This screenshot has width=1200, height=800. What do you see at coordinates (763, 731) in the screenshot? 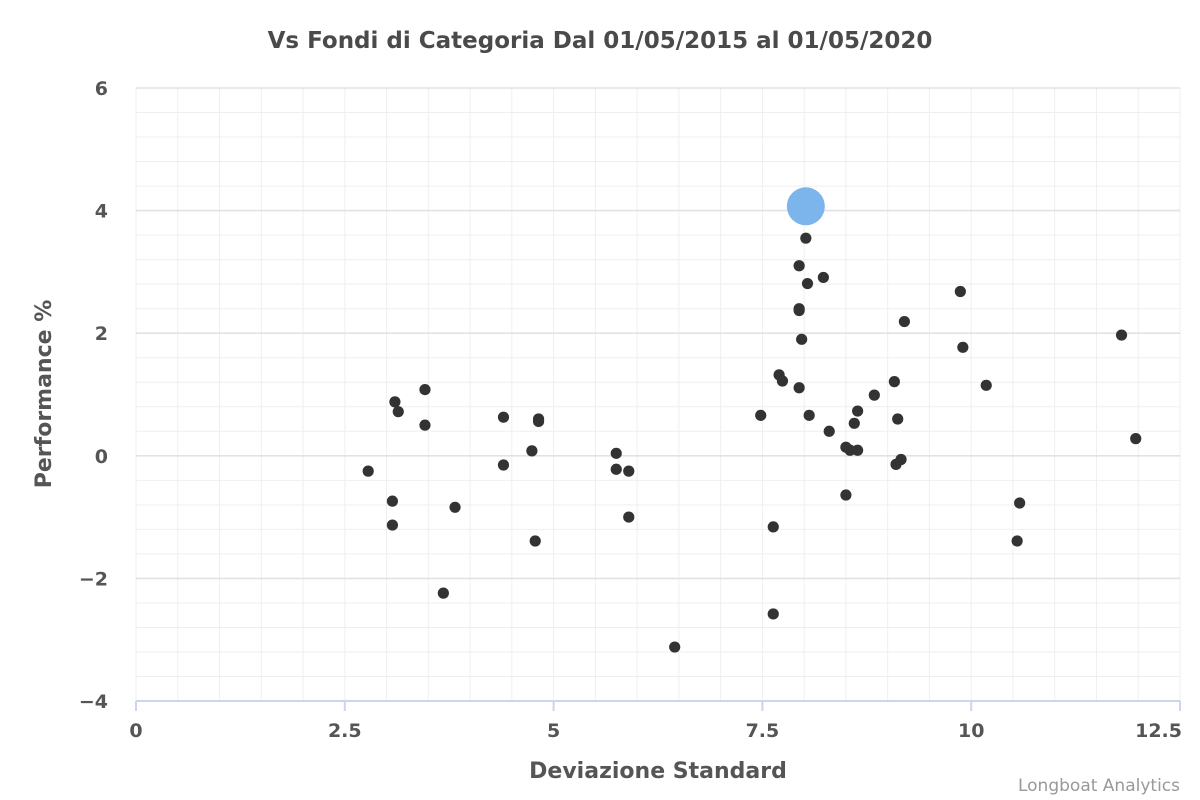
I see `x-tick-label: 7.5` at bounding box center [763, 731].